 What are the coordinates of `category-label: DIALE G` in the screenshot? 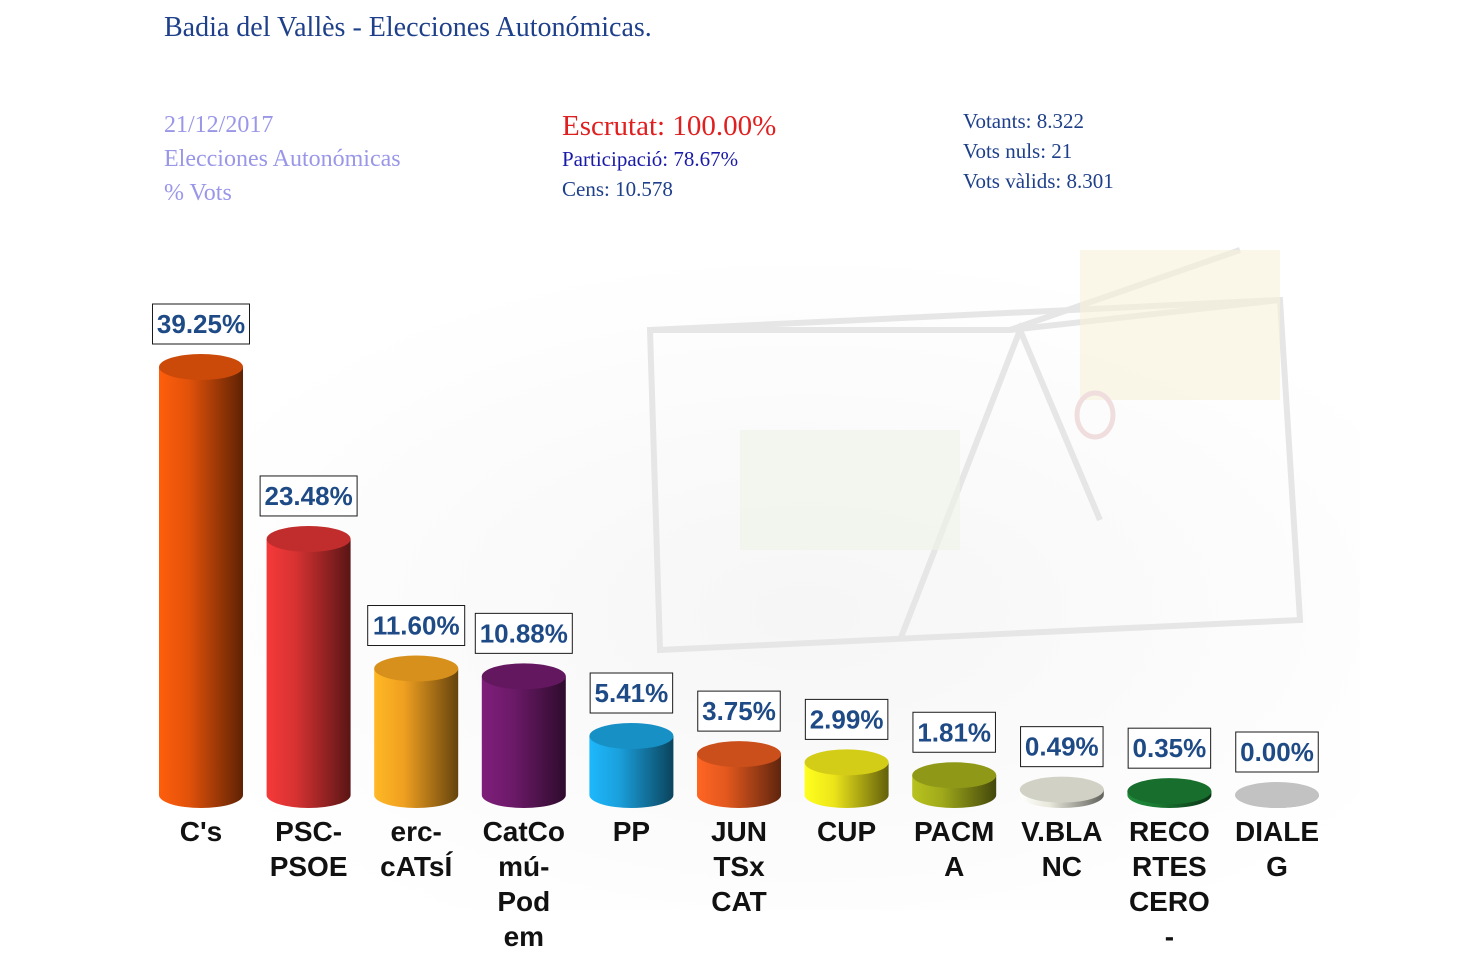 It's located at (1277, 849).